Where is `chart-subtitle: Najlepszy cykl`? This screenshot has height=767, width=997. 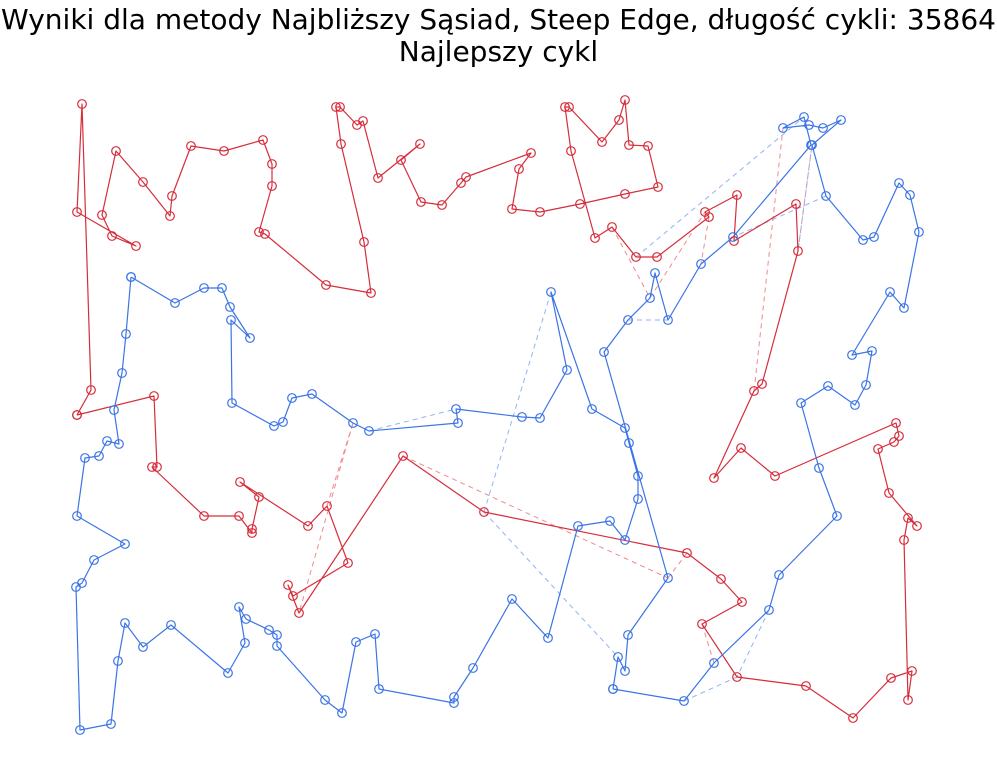 chart-subtitle: Najlepszy cykl is located at coordinates (498, 51).